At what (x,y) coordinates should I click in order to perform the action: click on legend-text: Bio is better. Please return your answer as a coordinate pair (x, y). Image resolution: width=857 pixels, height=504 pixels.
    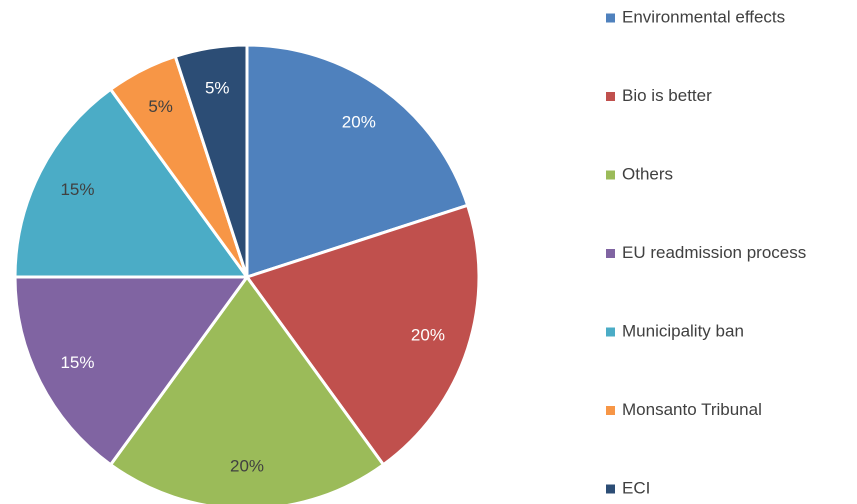
    Looking at the image, I should click on (667, 95).